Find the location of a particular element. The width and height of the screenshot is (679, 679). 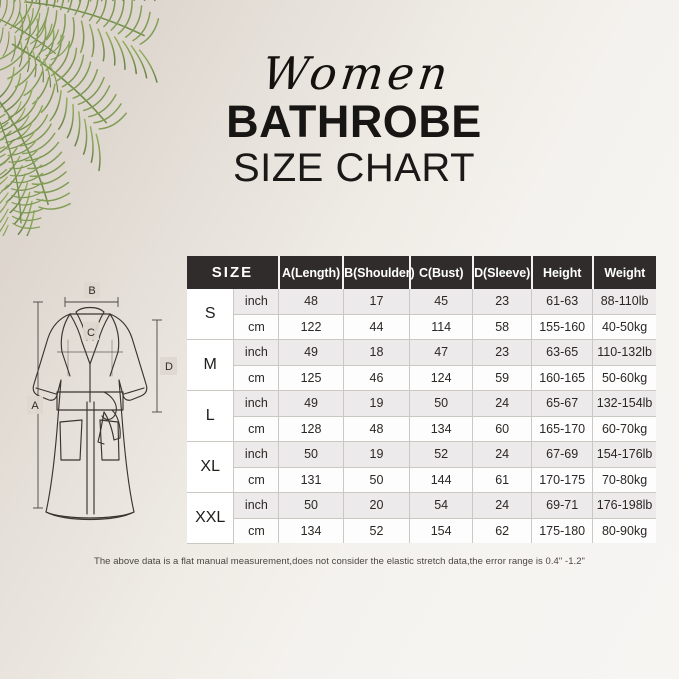

cell-length: 134 is located at coordinates (311, 530).